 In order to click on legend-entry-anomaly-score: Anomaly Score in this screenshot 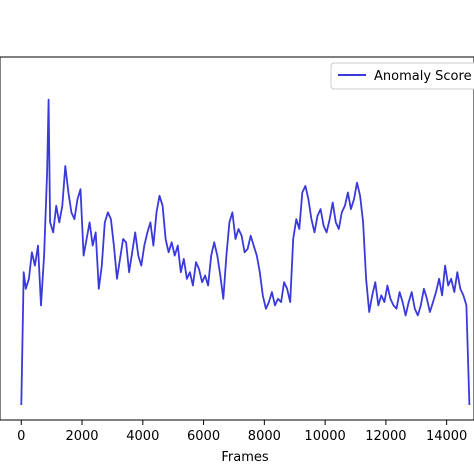, I will do `click(423, 76)`.